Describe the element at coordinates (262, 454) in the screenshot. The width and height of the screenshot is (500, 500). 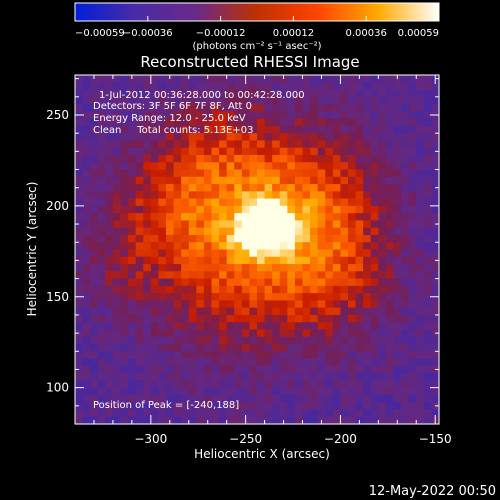
I see `x-axis-label: Heliocentric X (arcsec)` at that location.